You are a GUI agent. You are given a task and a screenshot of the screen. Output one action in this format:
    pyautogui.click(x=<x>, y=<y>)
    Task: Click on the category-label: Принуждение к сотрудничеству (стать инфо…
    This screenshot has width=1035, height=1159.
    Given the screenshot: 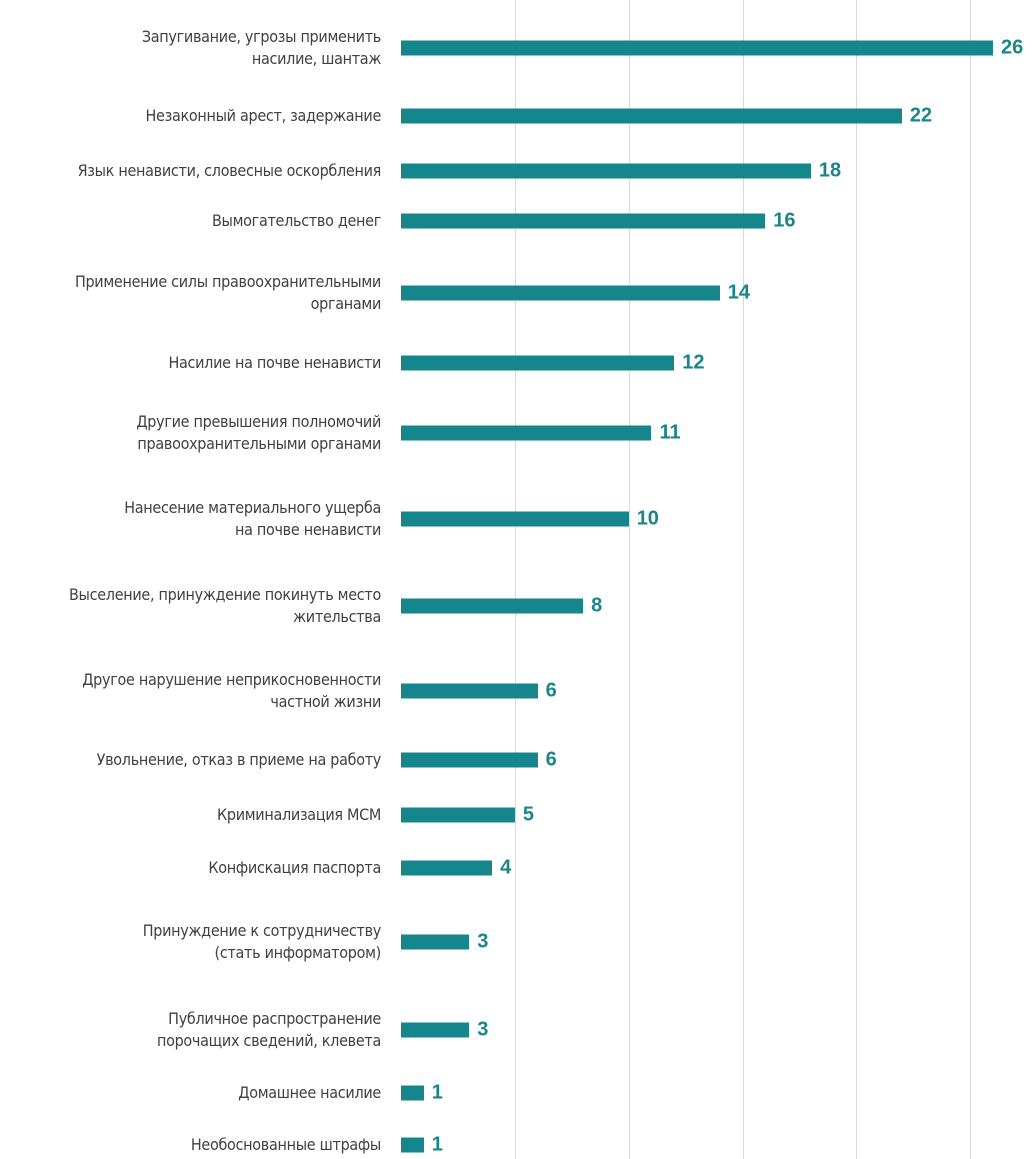 What is the action you would take?
    pyautogui.click(x=262, y=941)
    